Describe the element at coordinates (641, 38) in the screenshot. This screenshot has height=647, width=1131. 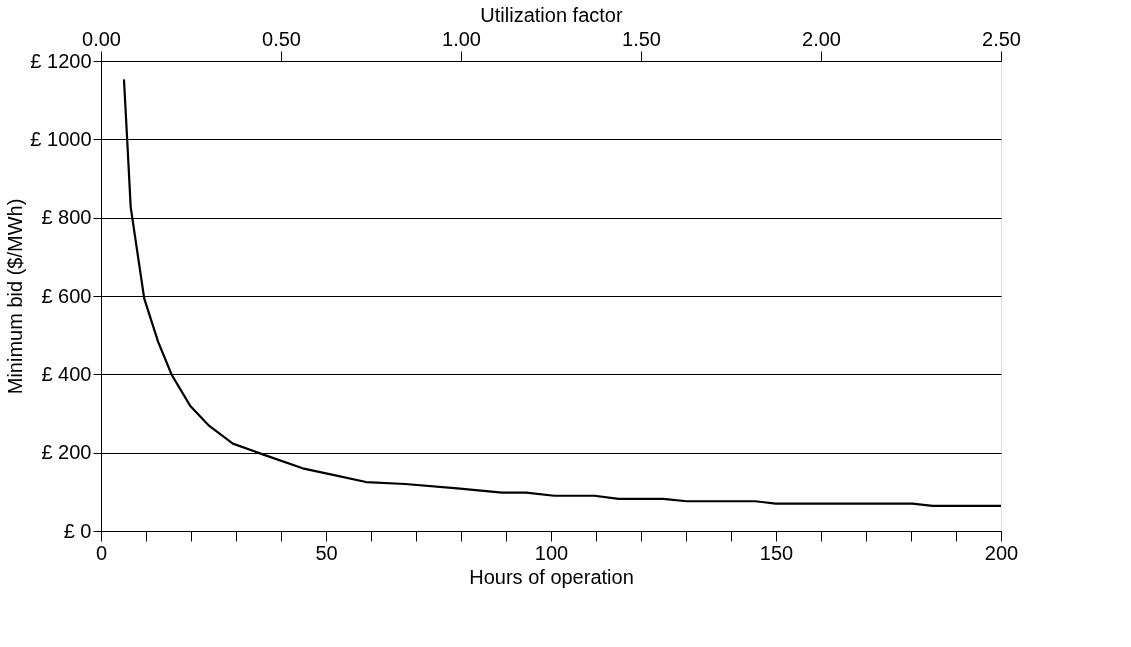
I see `x2-tick-label: 1.50` at that location.